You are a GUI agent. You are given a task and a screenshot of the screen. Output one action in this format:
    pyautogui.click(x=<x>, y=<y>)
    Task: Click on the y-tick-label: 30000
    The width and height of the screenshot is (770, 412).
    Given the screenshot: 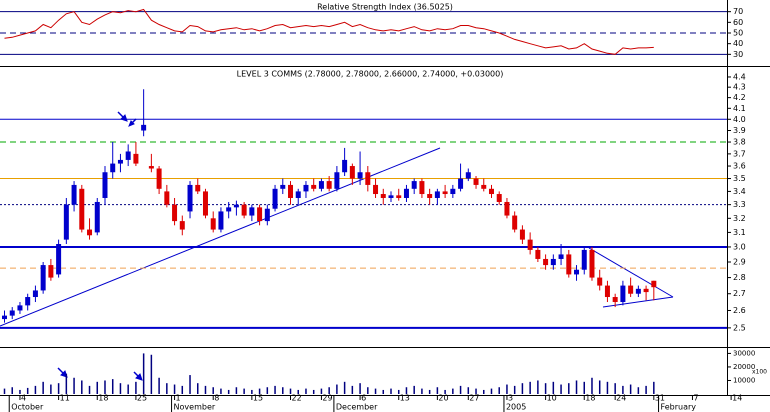 What is the action you would take?
    pyautogui.click(x=744, y=353)
    